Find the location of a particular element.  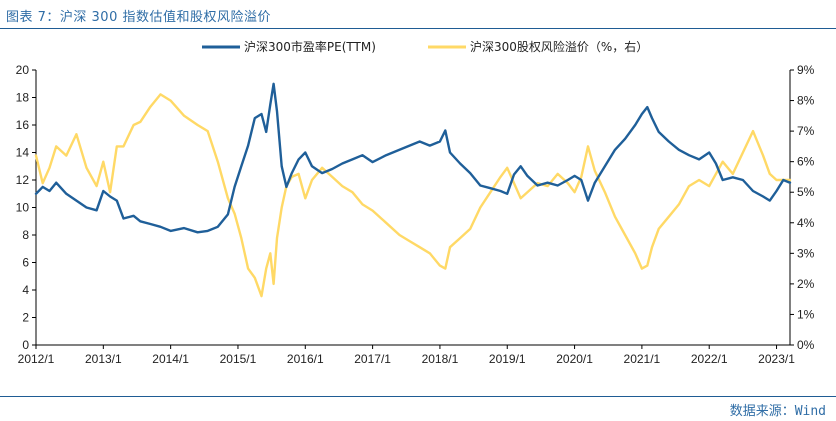

chart-title: 图表 7：沪深 300 指数估值和股权风险溢价 is located at coordinates (138, 17).